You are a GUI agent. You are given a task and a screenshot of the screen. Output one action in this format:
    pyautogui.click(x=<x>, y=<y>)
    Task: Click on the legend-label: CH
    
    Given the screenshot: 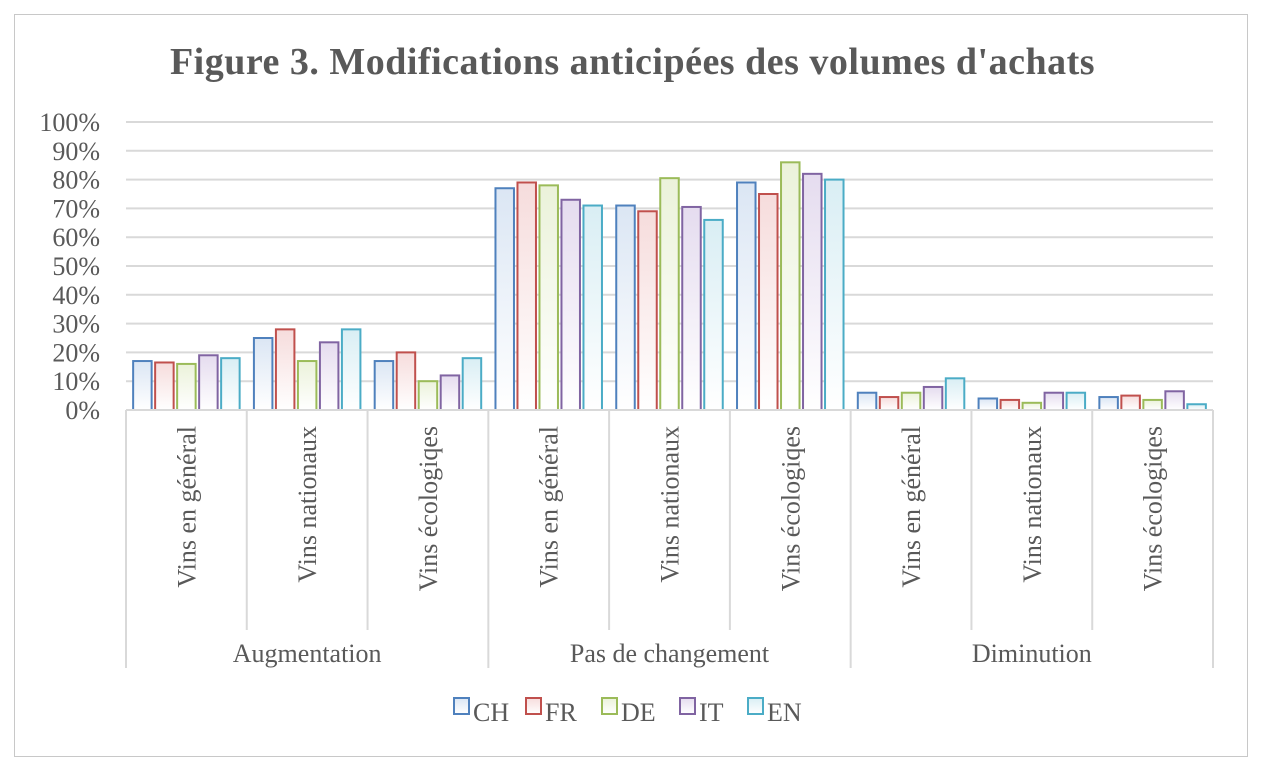 What is the action you would take?
    pyautogui.click(x=491, y=712)
    